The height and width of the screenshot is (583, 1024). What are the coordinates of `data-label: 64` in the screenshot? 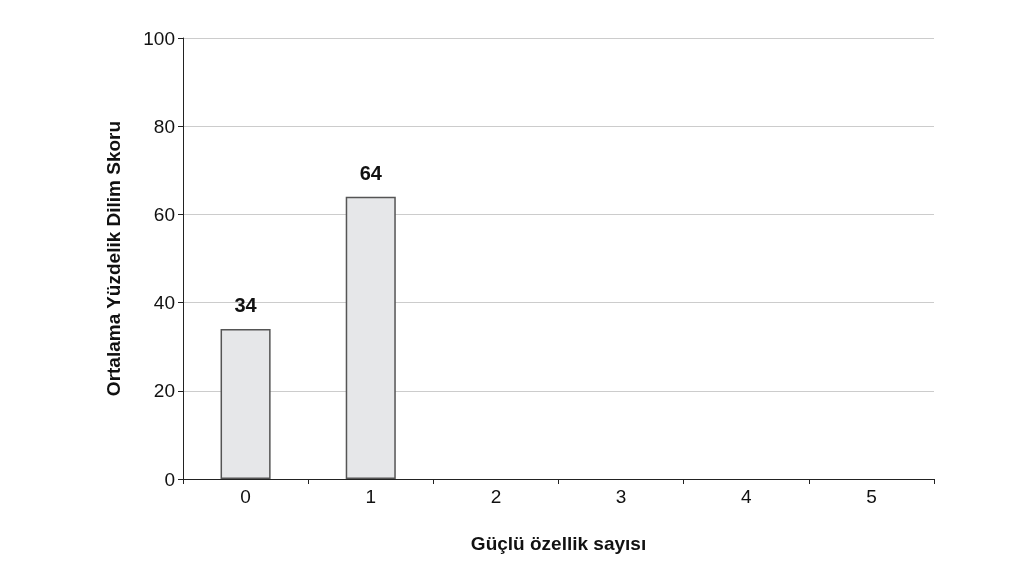 It's located at (371, 172).